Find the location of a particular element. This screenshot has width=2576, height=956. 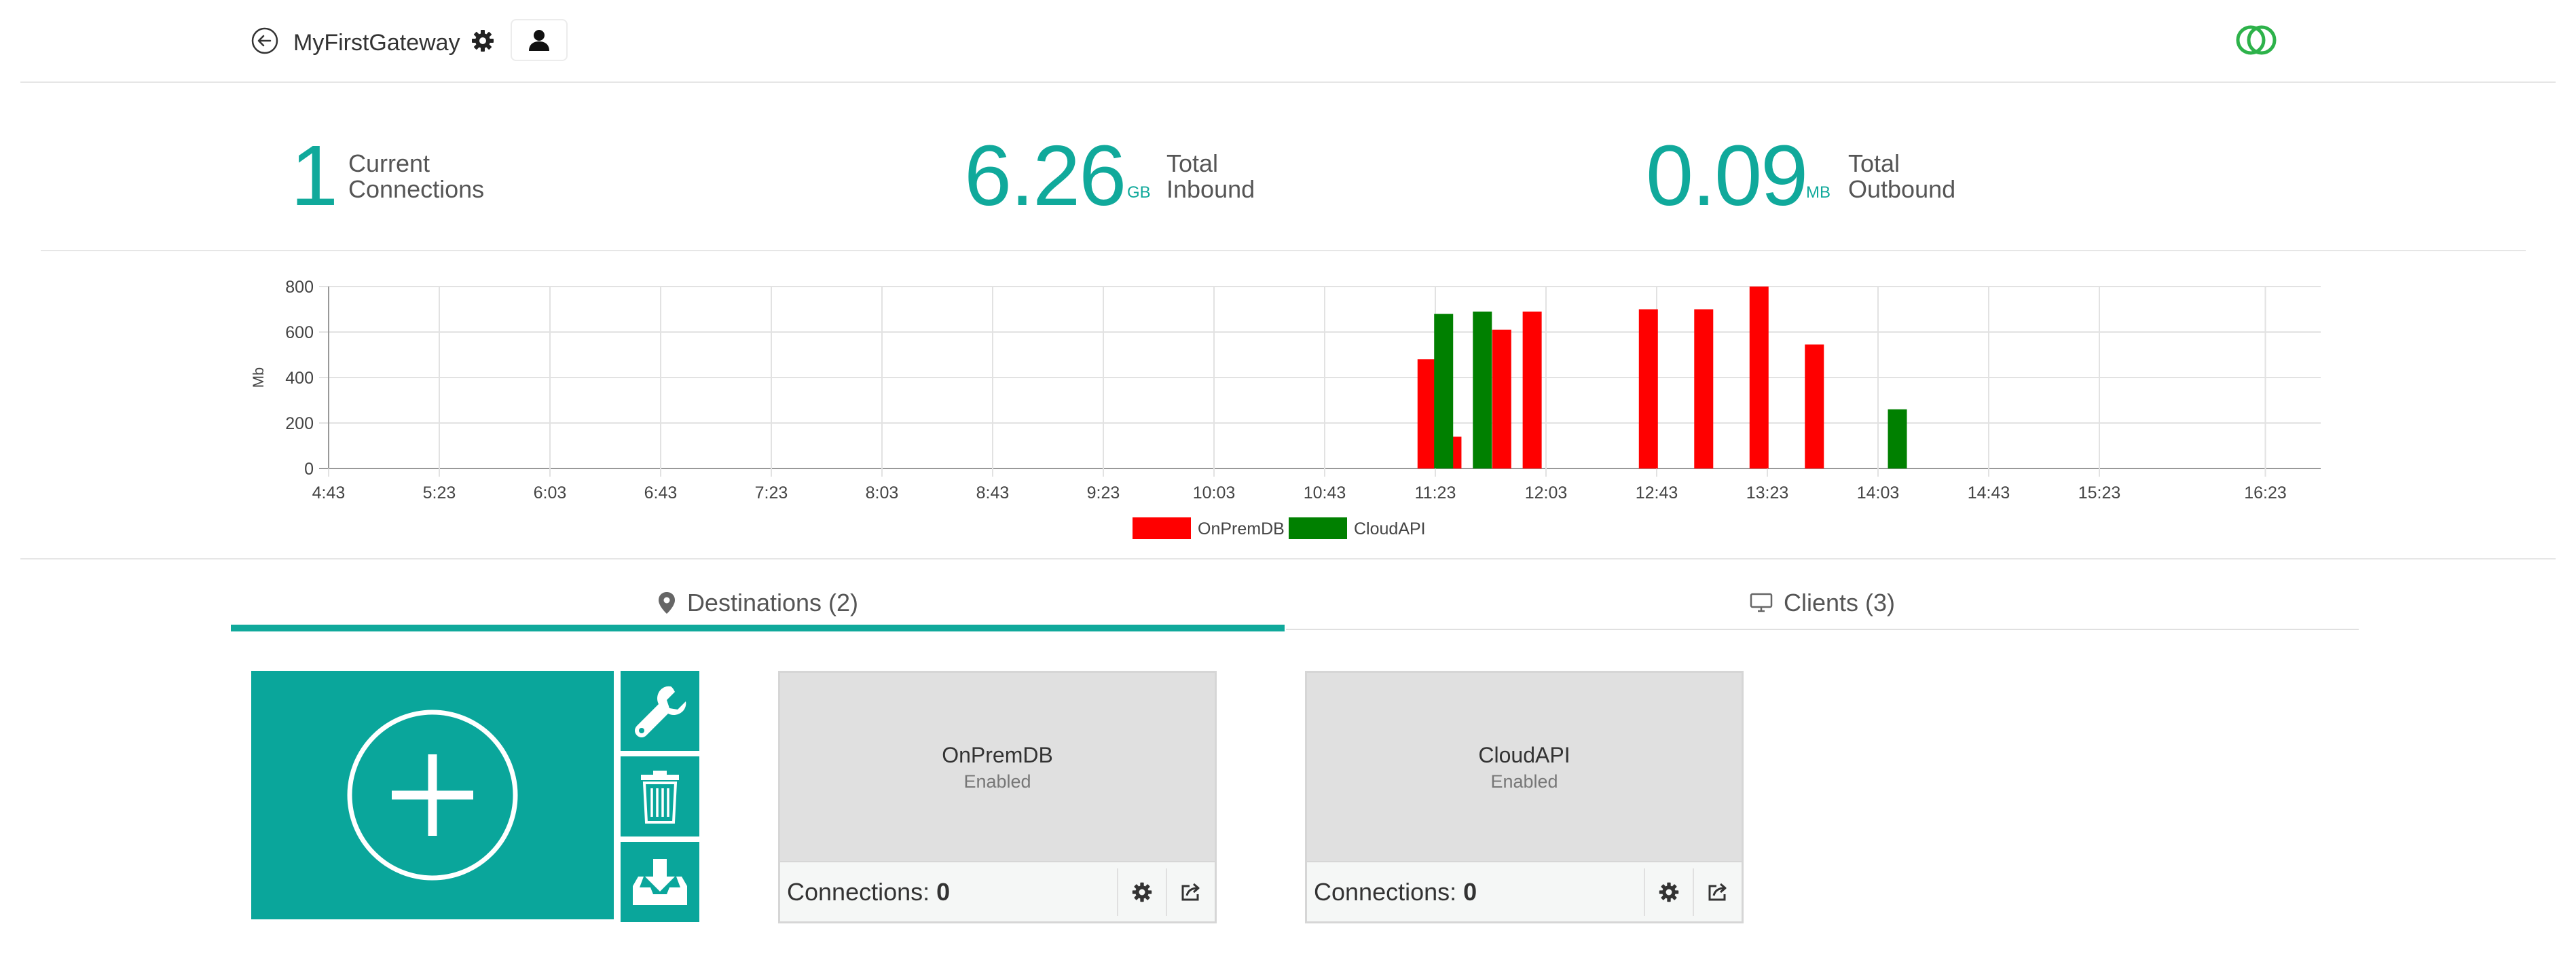

plus-circle-icon is located at coordinates (432, 795).